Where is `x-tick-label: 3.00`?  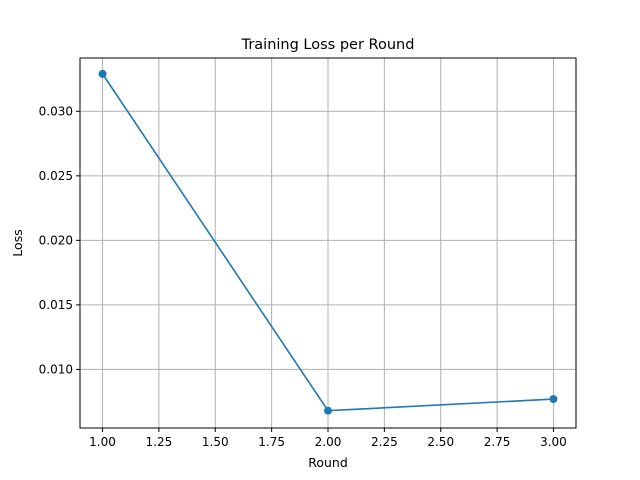
x-tick-label: 3.00 is located at coordinates (553, 442).